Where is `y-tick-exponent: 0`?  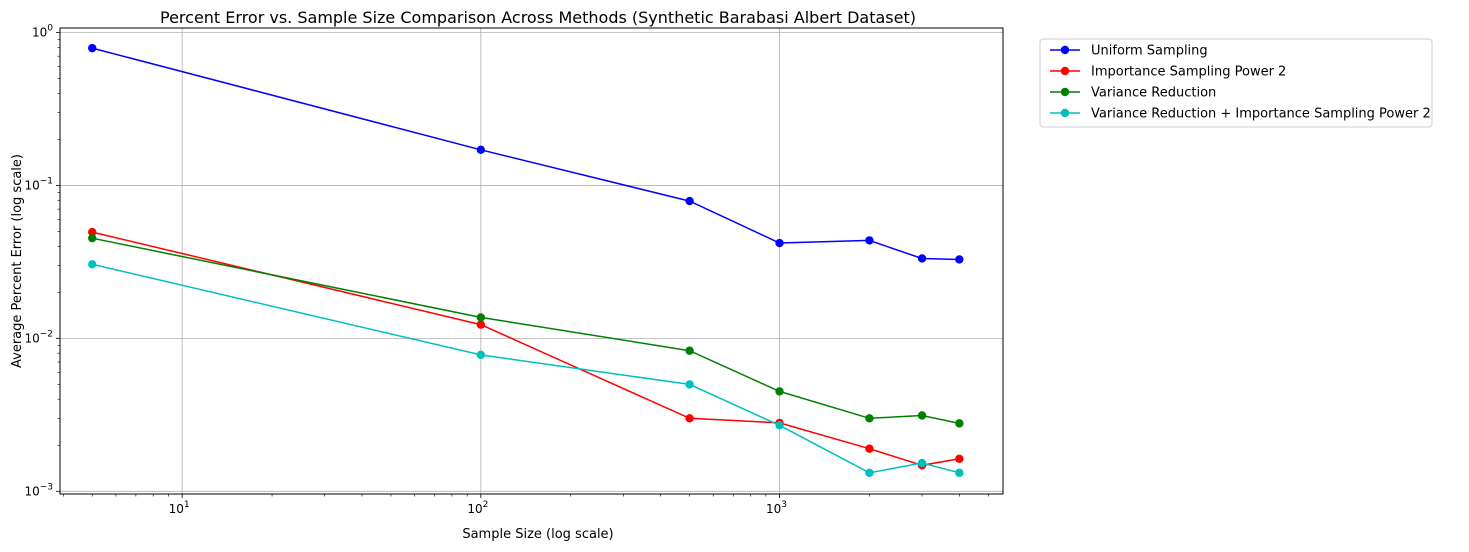 y-tick-exponent: 0 is located at coordinates (50, 28).